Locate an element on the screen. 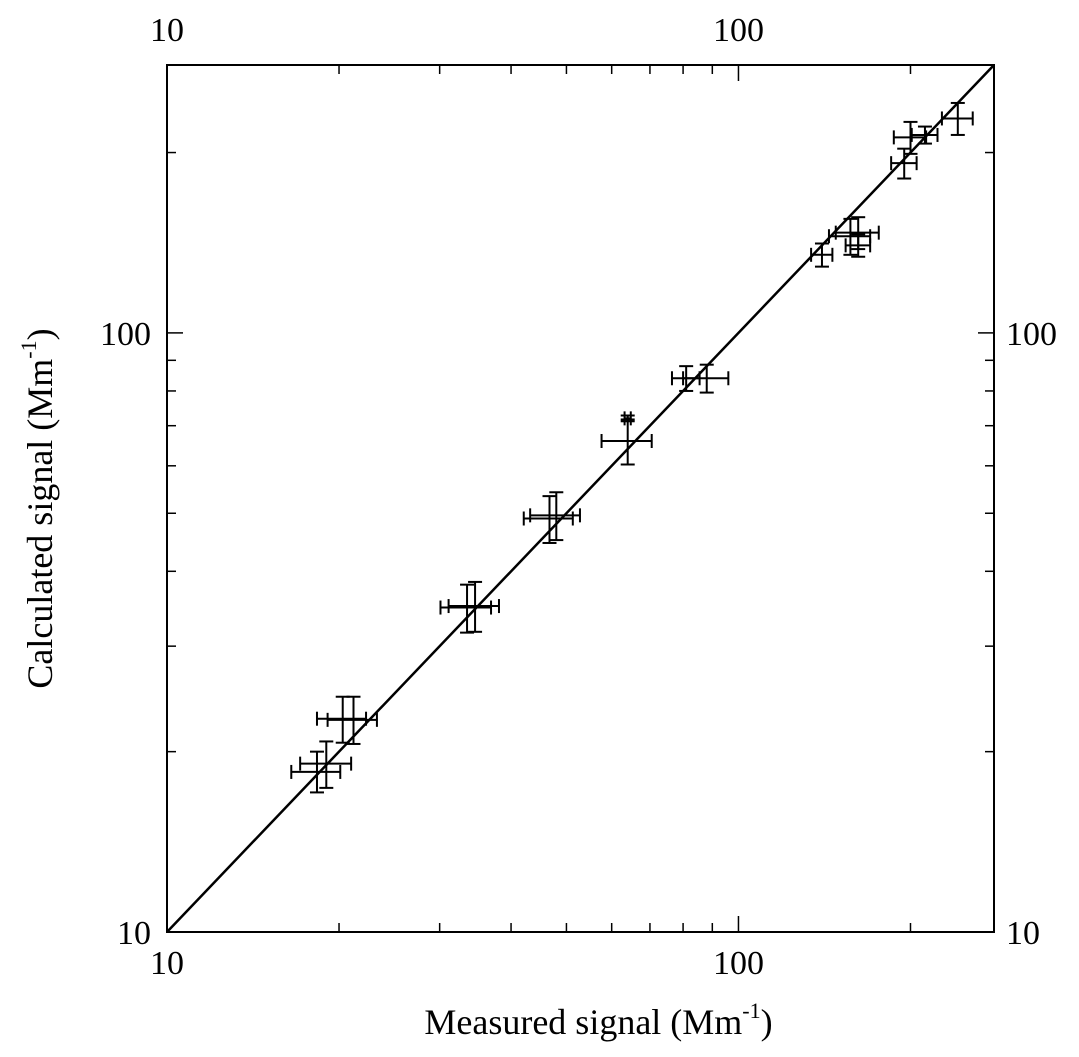  y-axis-title-close: ) is located at coordinates (40, 334).